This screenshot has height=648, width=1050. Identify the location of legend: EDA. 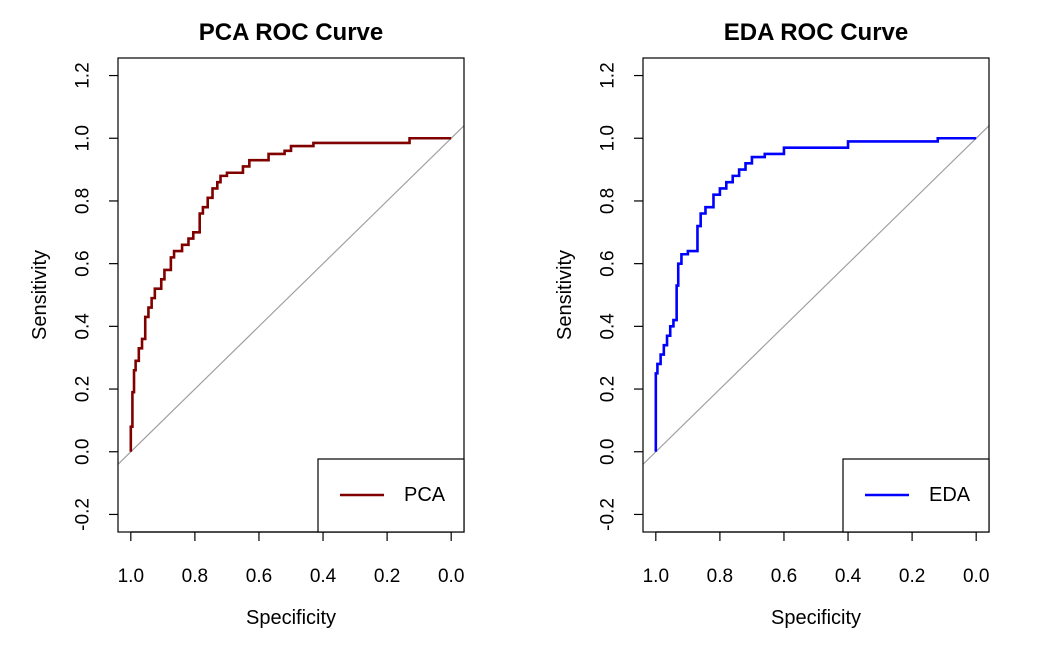
(916, 495).